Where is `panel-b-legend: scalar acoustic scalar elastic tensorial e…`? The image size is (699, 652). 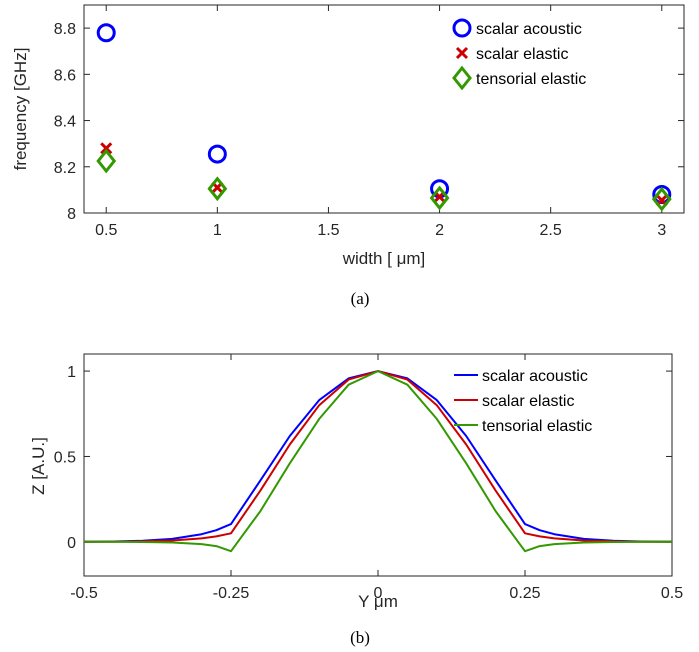 panel-b-legend: scalar acoustic scalar elastic tensorial e… is located at coordinates (523, 401).